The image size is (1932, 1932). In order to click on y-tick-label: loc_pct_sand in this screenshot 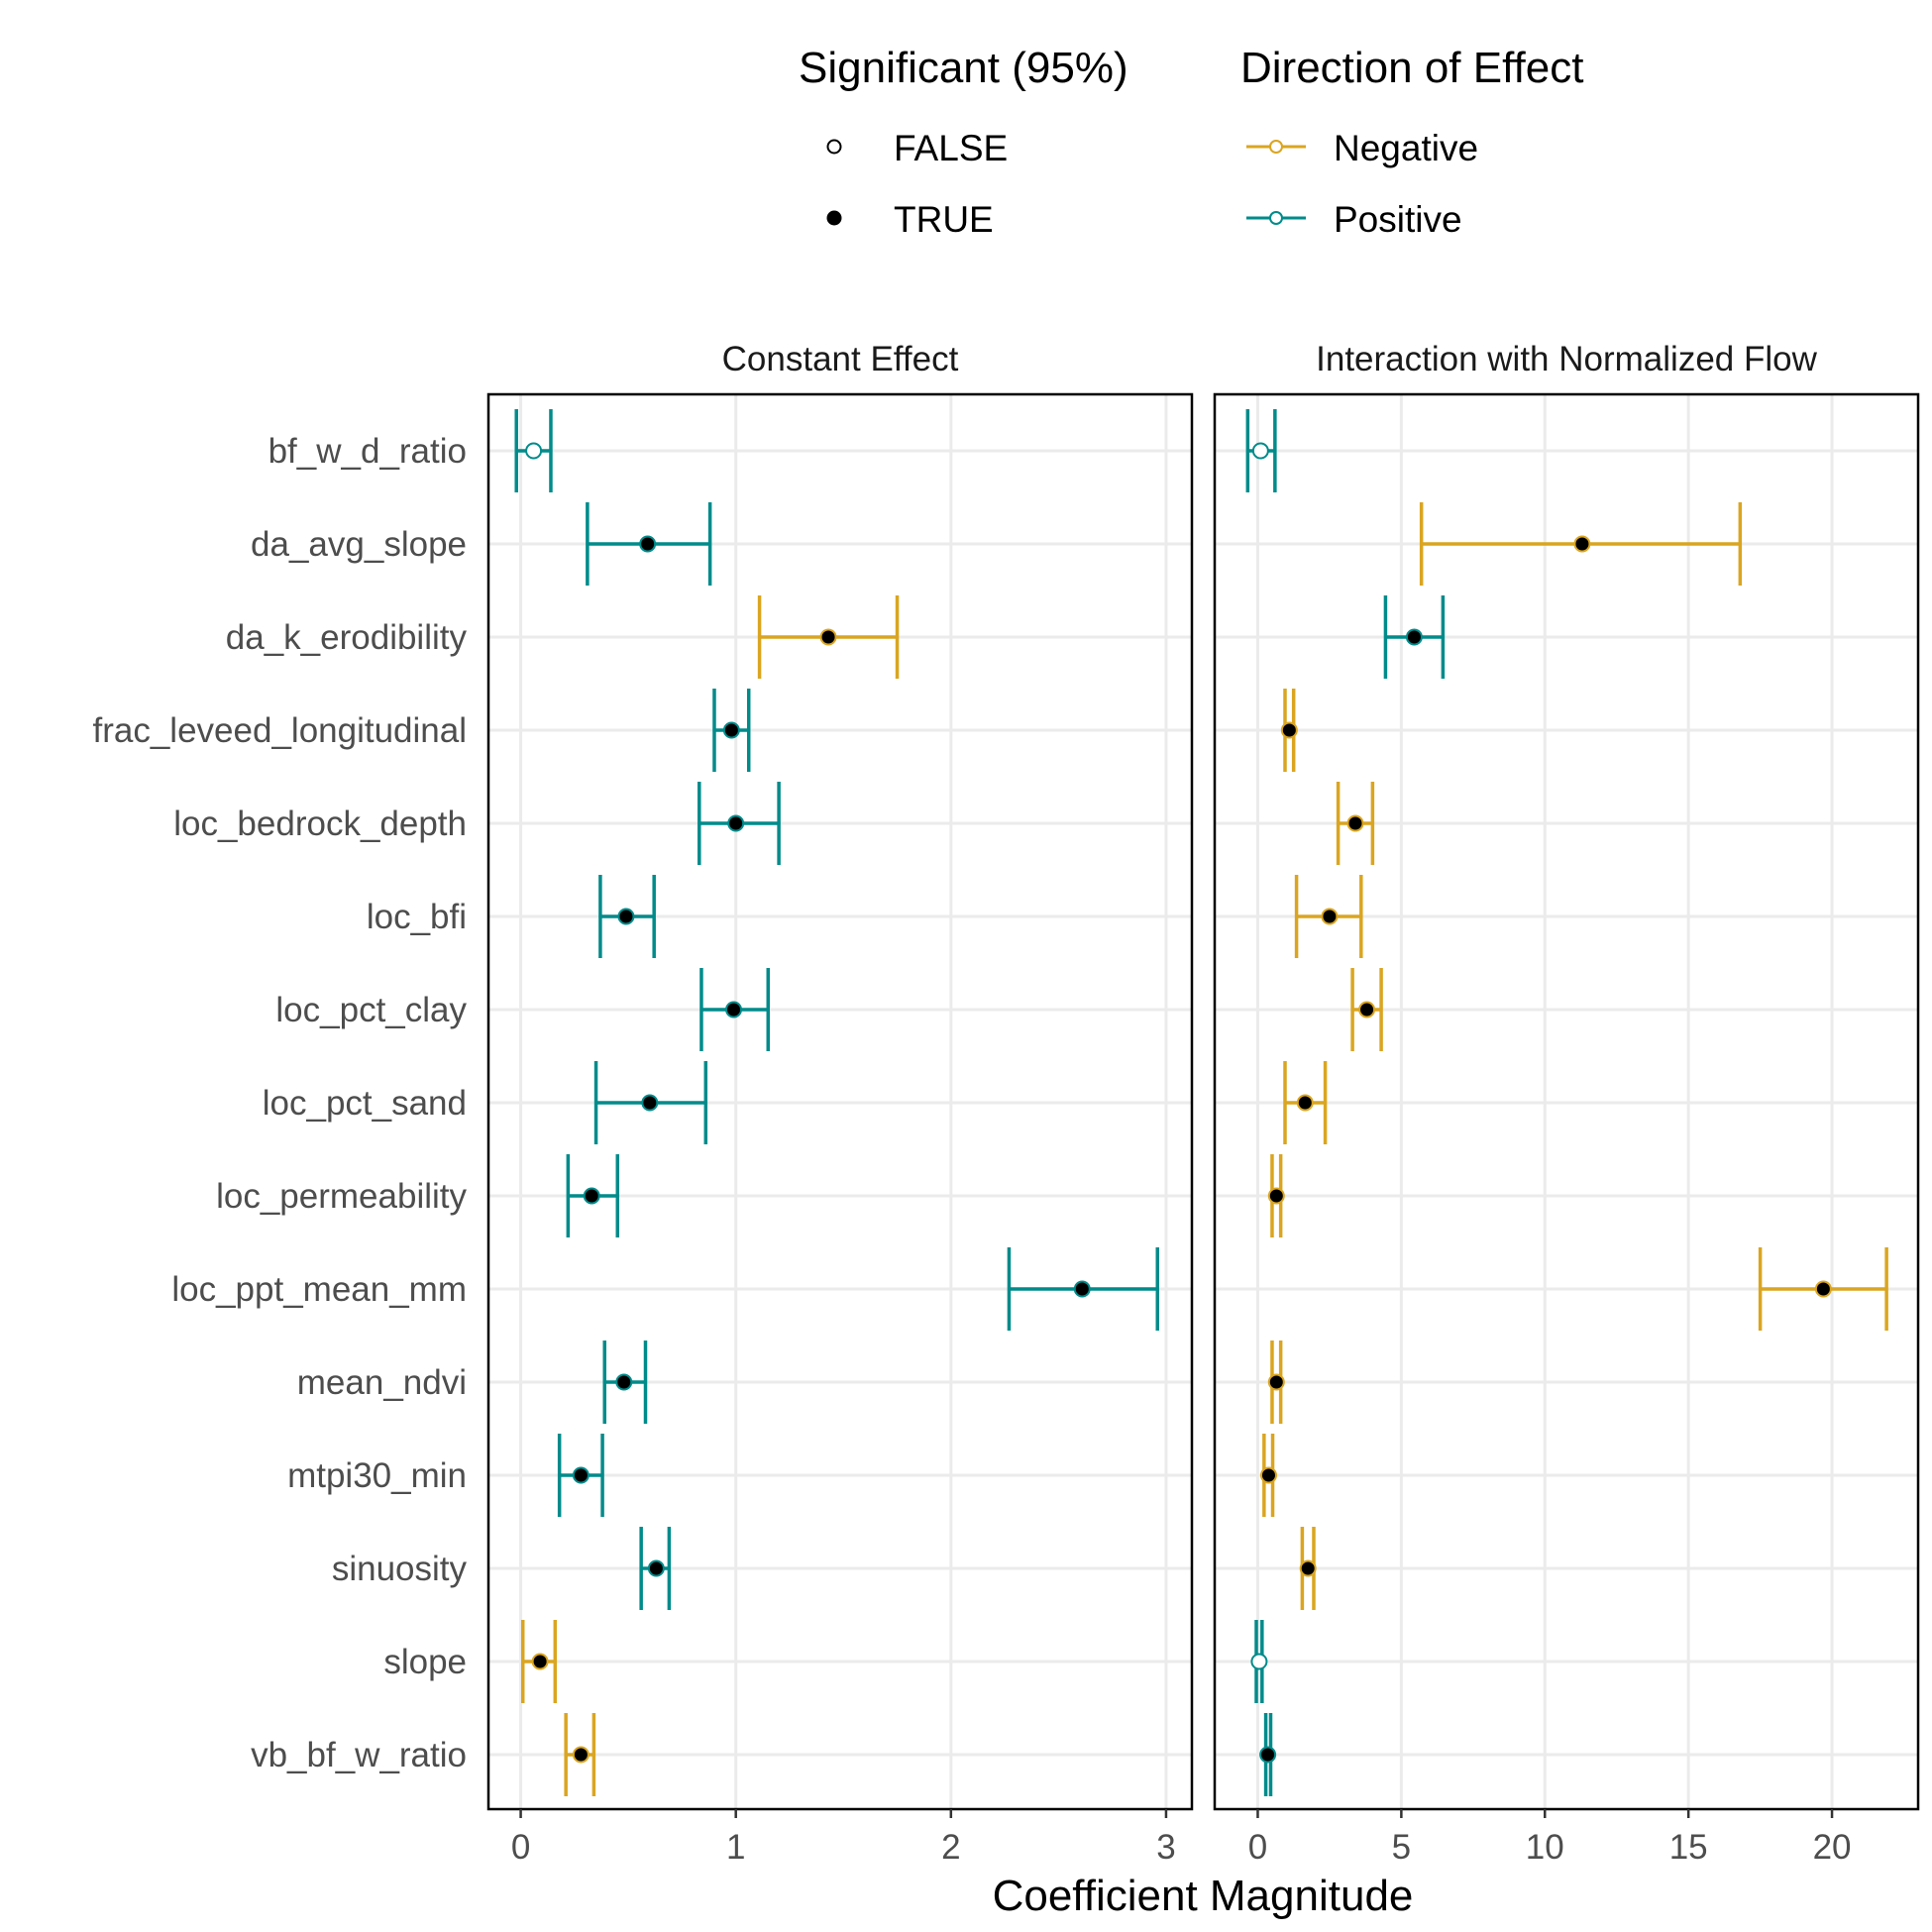, I will do `click(365, 1103)`.